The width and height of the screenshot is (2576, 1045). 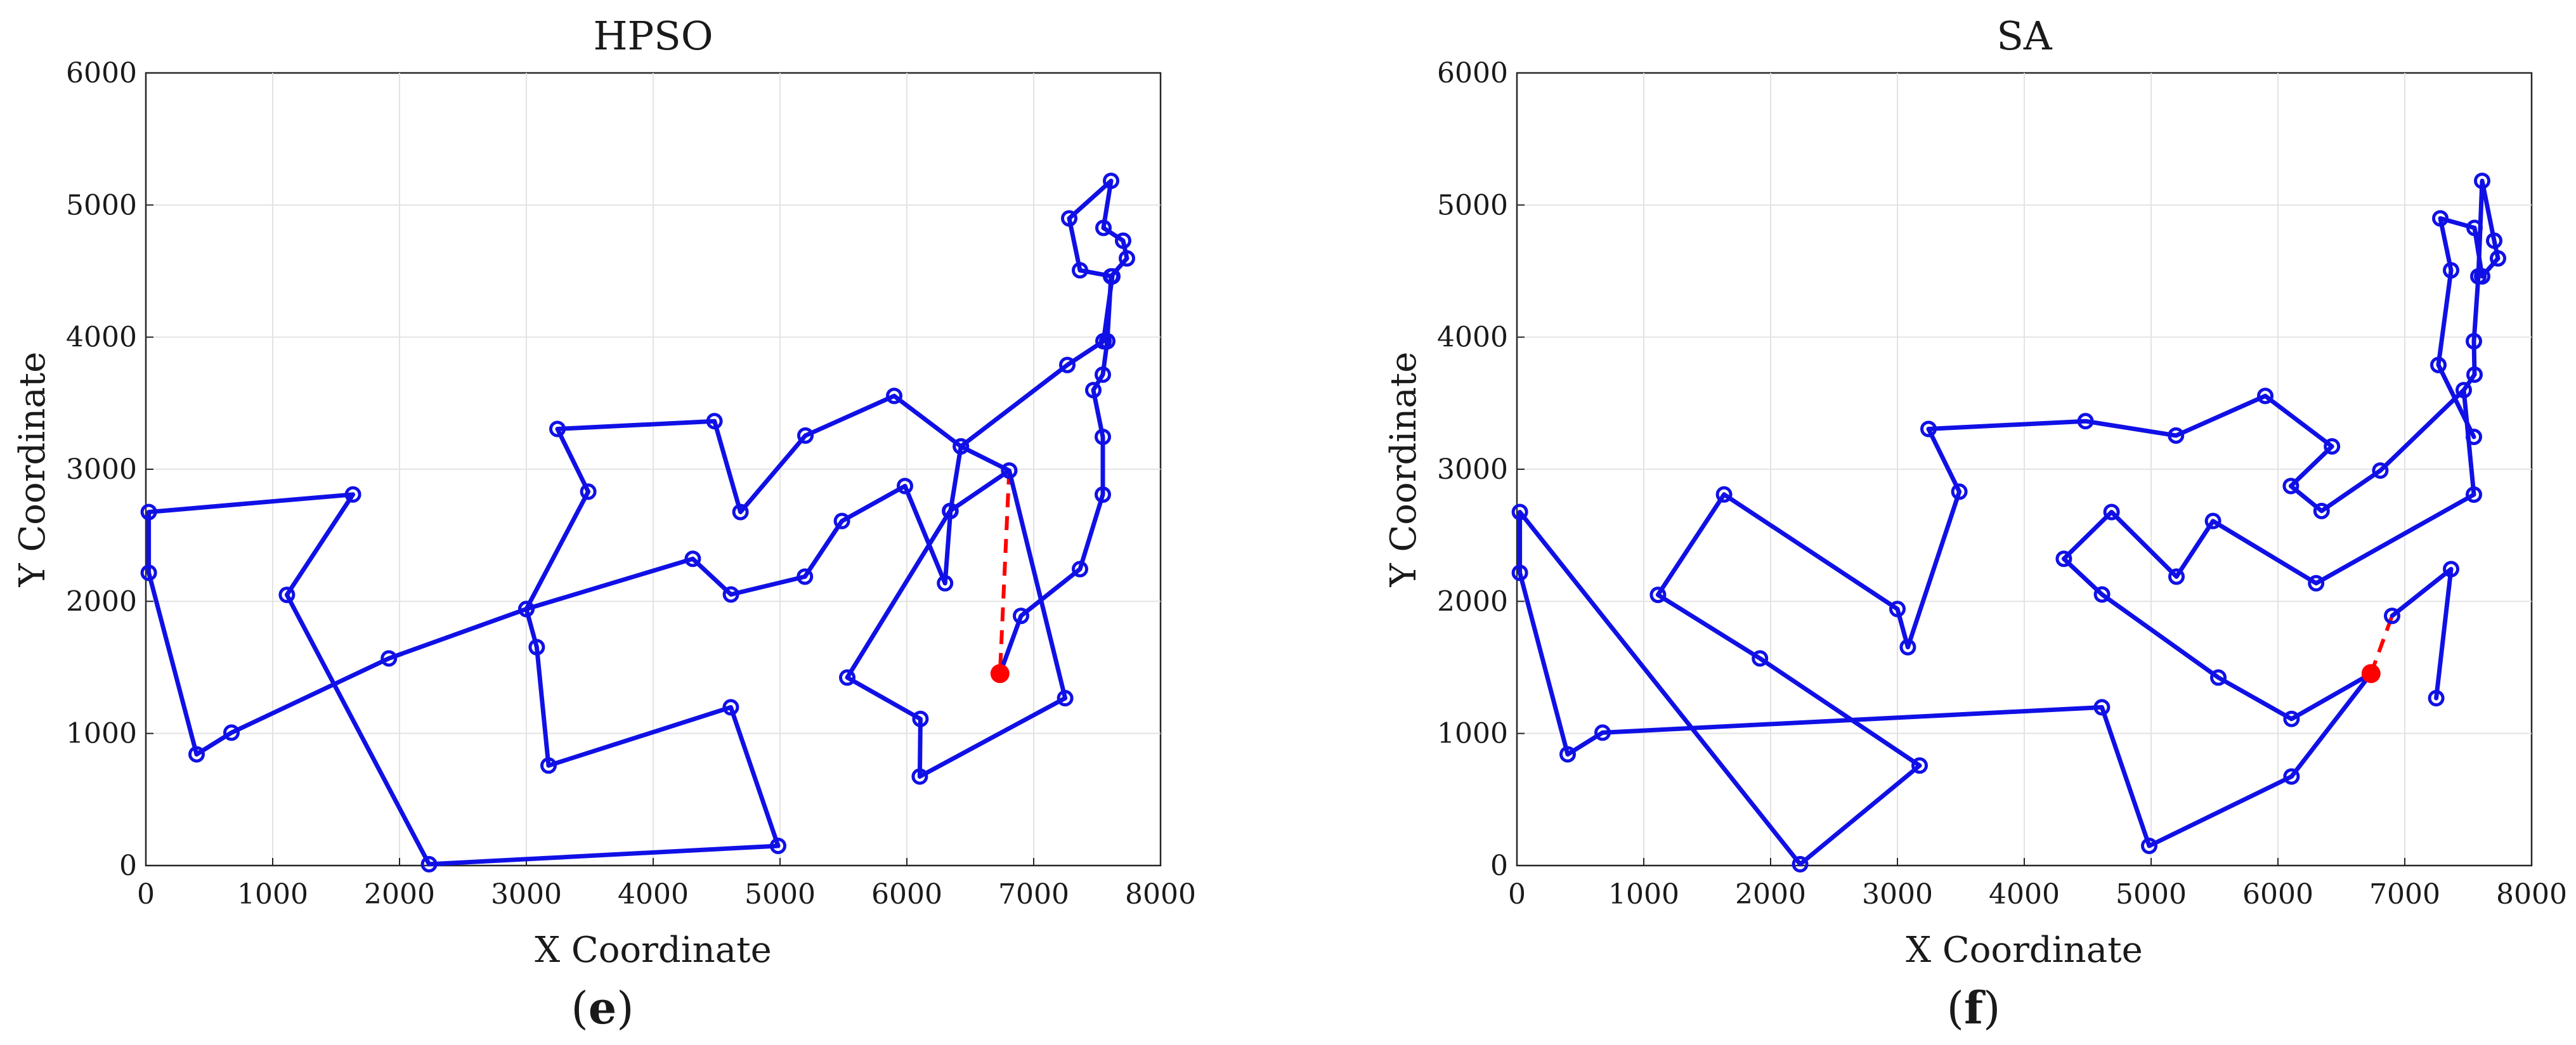 What do you see at coordinates (1992, 1008) in the screenshot?
I see `sa-caption-close: )` at bounding box center [1992, 1008].